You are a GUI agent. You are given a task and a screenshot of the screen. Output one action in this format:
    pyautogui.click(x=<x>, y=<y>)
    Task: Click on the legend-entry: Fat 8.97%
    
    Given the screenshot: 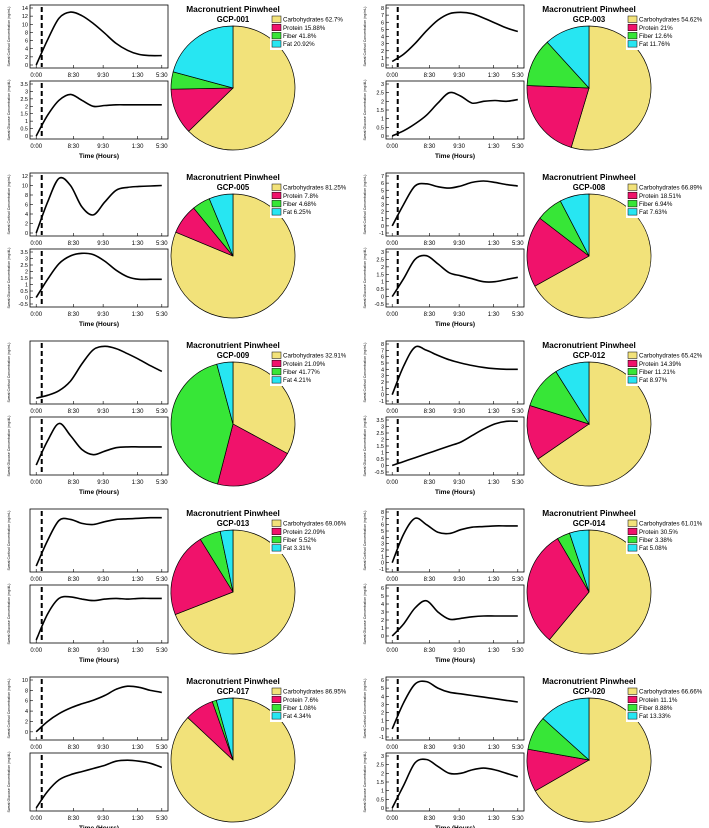 What is the action you would take?
    pyautogui.click(x=653, y=380)
    